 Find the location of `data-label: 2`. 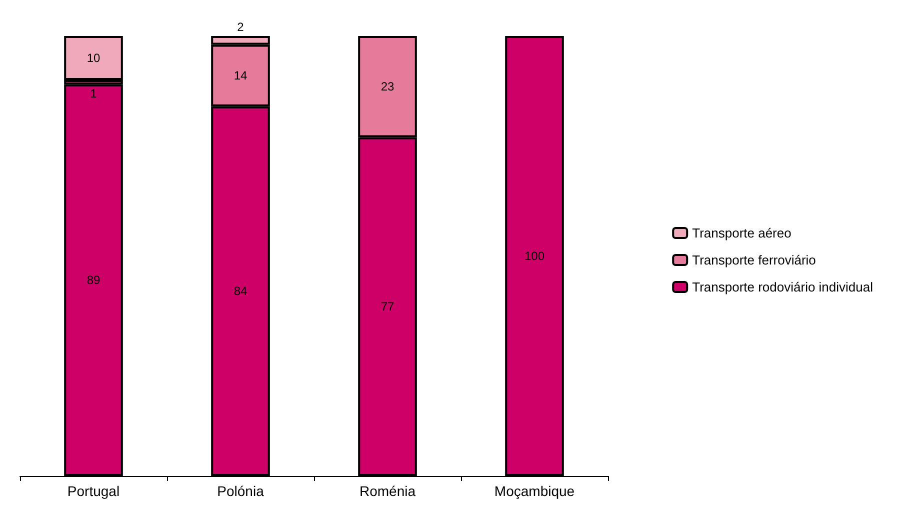

data-label: 2 is located at coordinates (240, 27).